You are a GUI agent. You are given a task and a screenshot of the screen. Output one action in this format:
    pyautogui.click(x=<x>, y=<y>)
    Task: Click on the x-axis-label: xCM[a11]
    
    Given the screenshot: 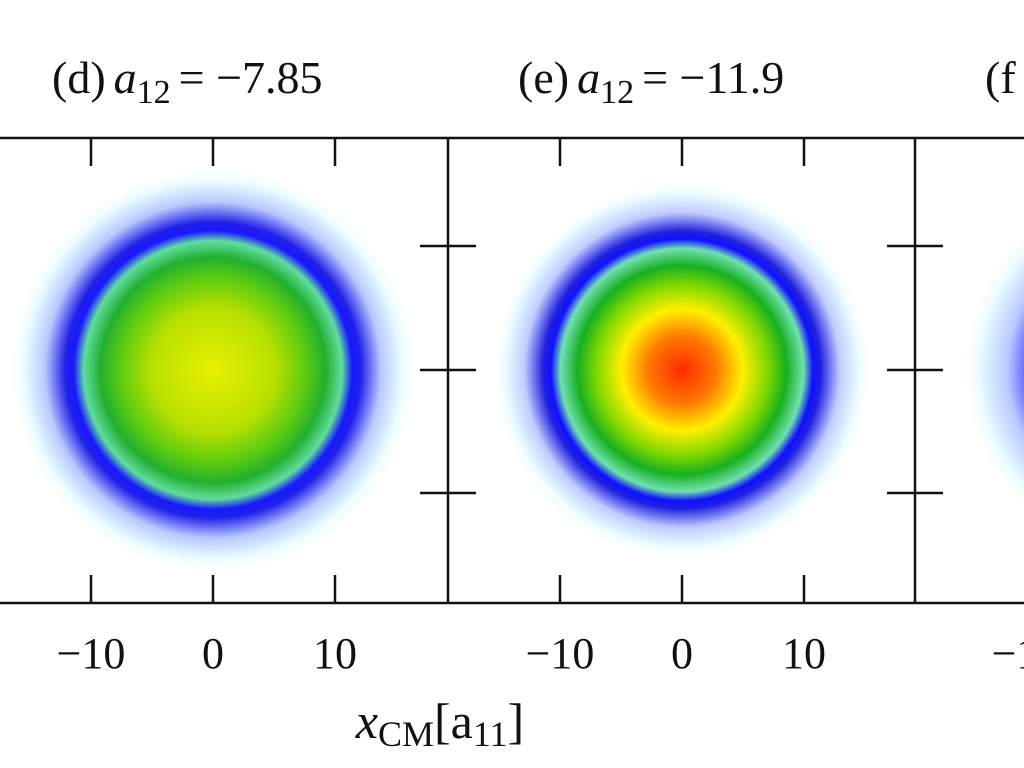 What is the action you would take?
    pyautogui.click(x=439, y=723)
    